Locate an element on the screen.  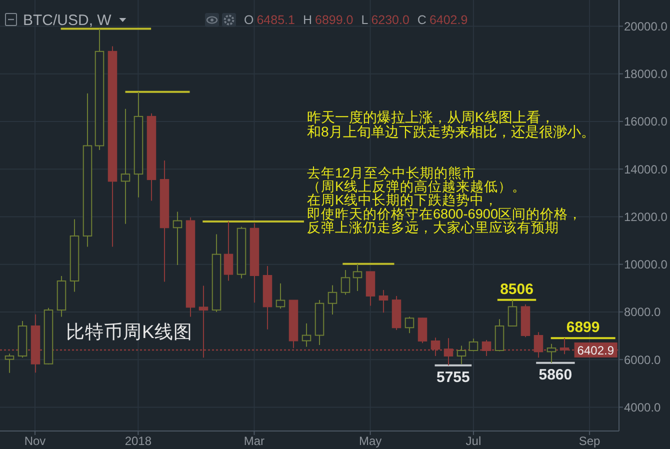
y-tick-label: 14000.0 is located at coordinates (646, 169).